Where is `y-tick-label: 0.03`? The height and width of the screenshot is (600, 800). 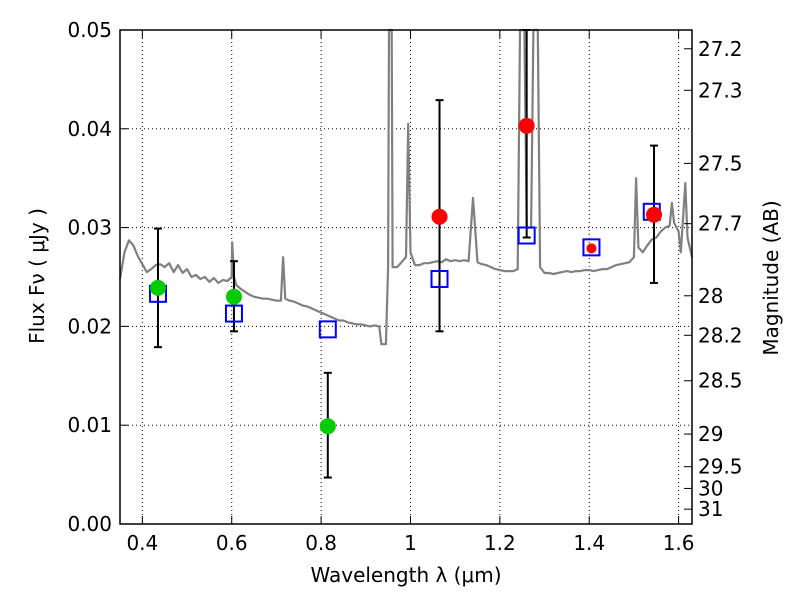
y-tick-label: 0.03 is located at coordinates (89, 228).